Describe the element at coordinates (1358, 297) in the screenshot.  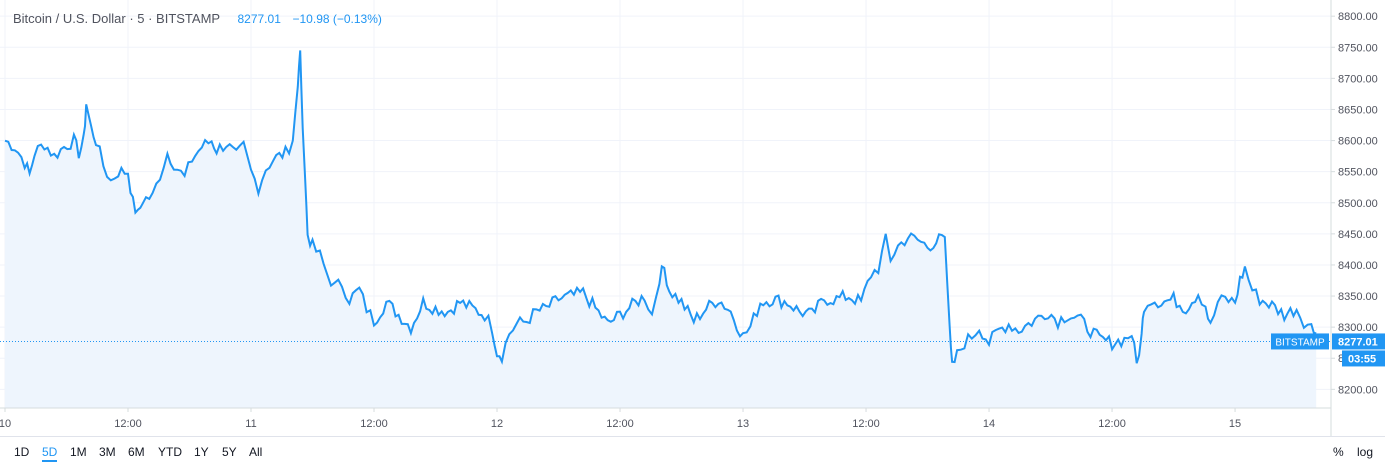
I see `price-tick-label: 8350.00` at that location.